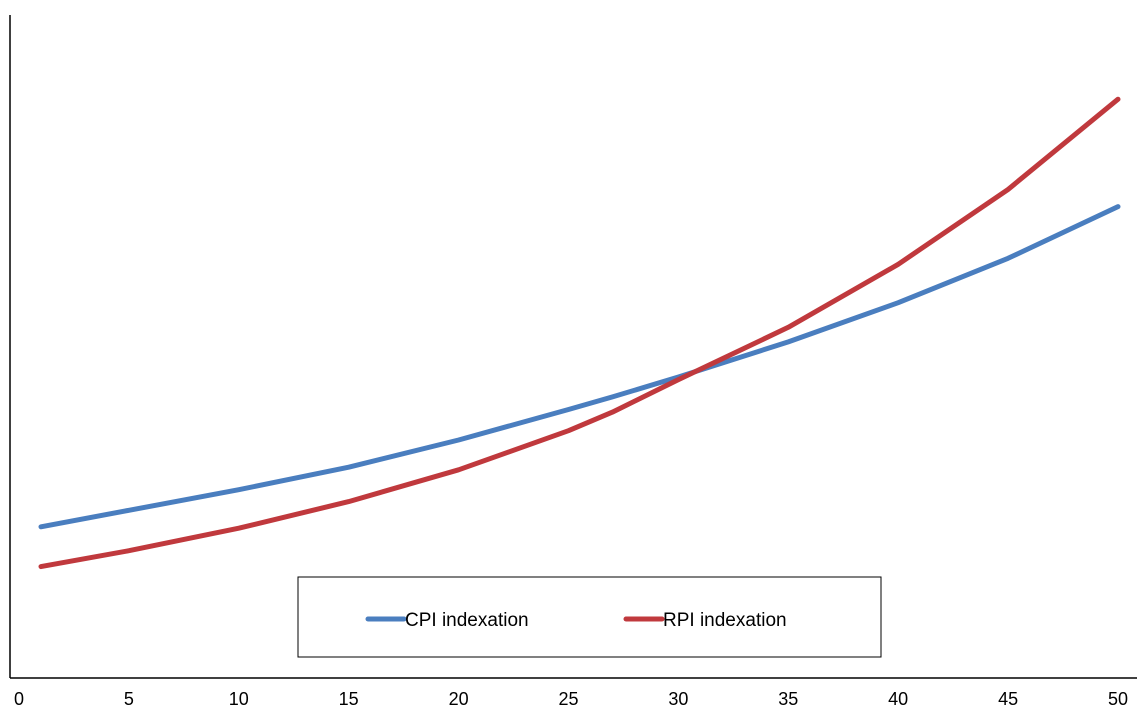  What do you see at coordinates (129, 699) in the screenshot?
I see `x-tick-label-5: 5` at bounding box center [129, 699].